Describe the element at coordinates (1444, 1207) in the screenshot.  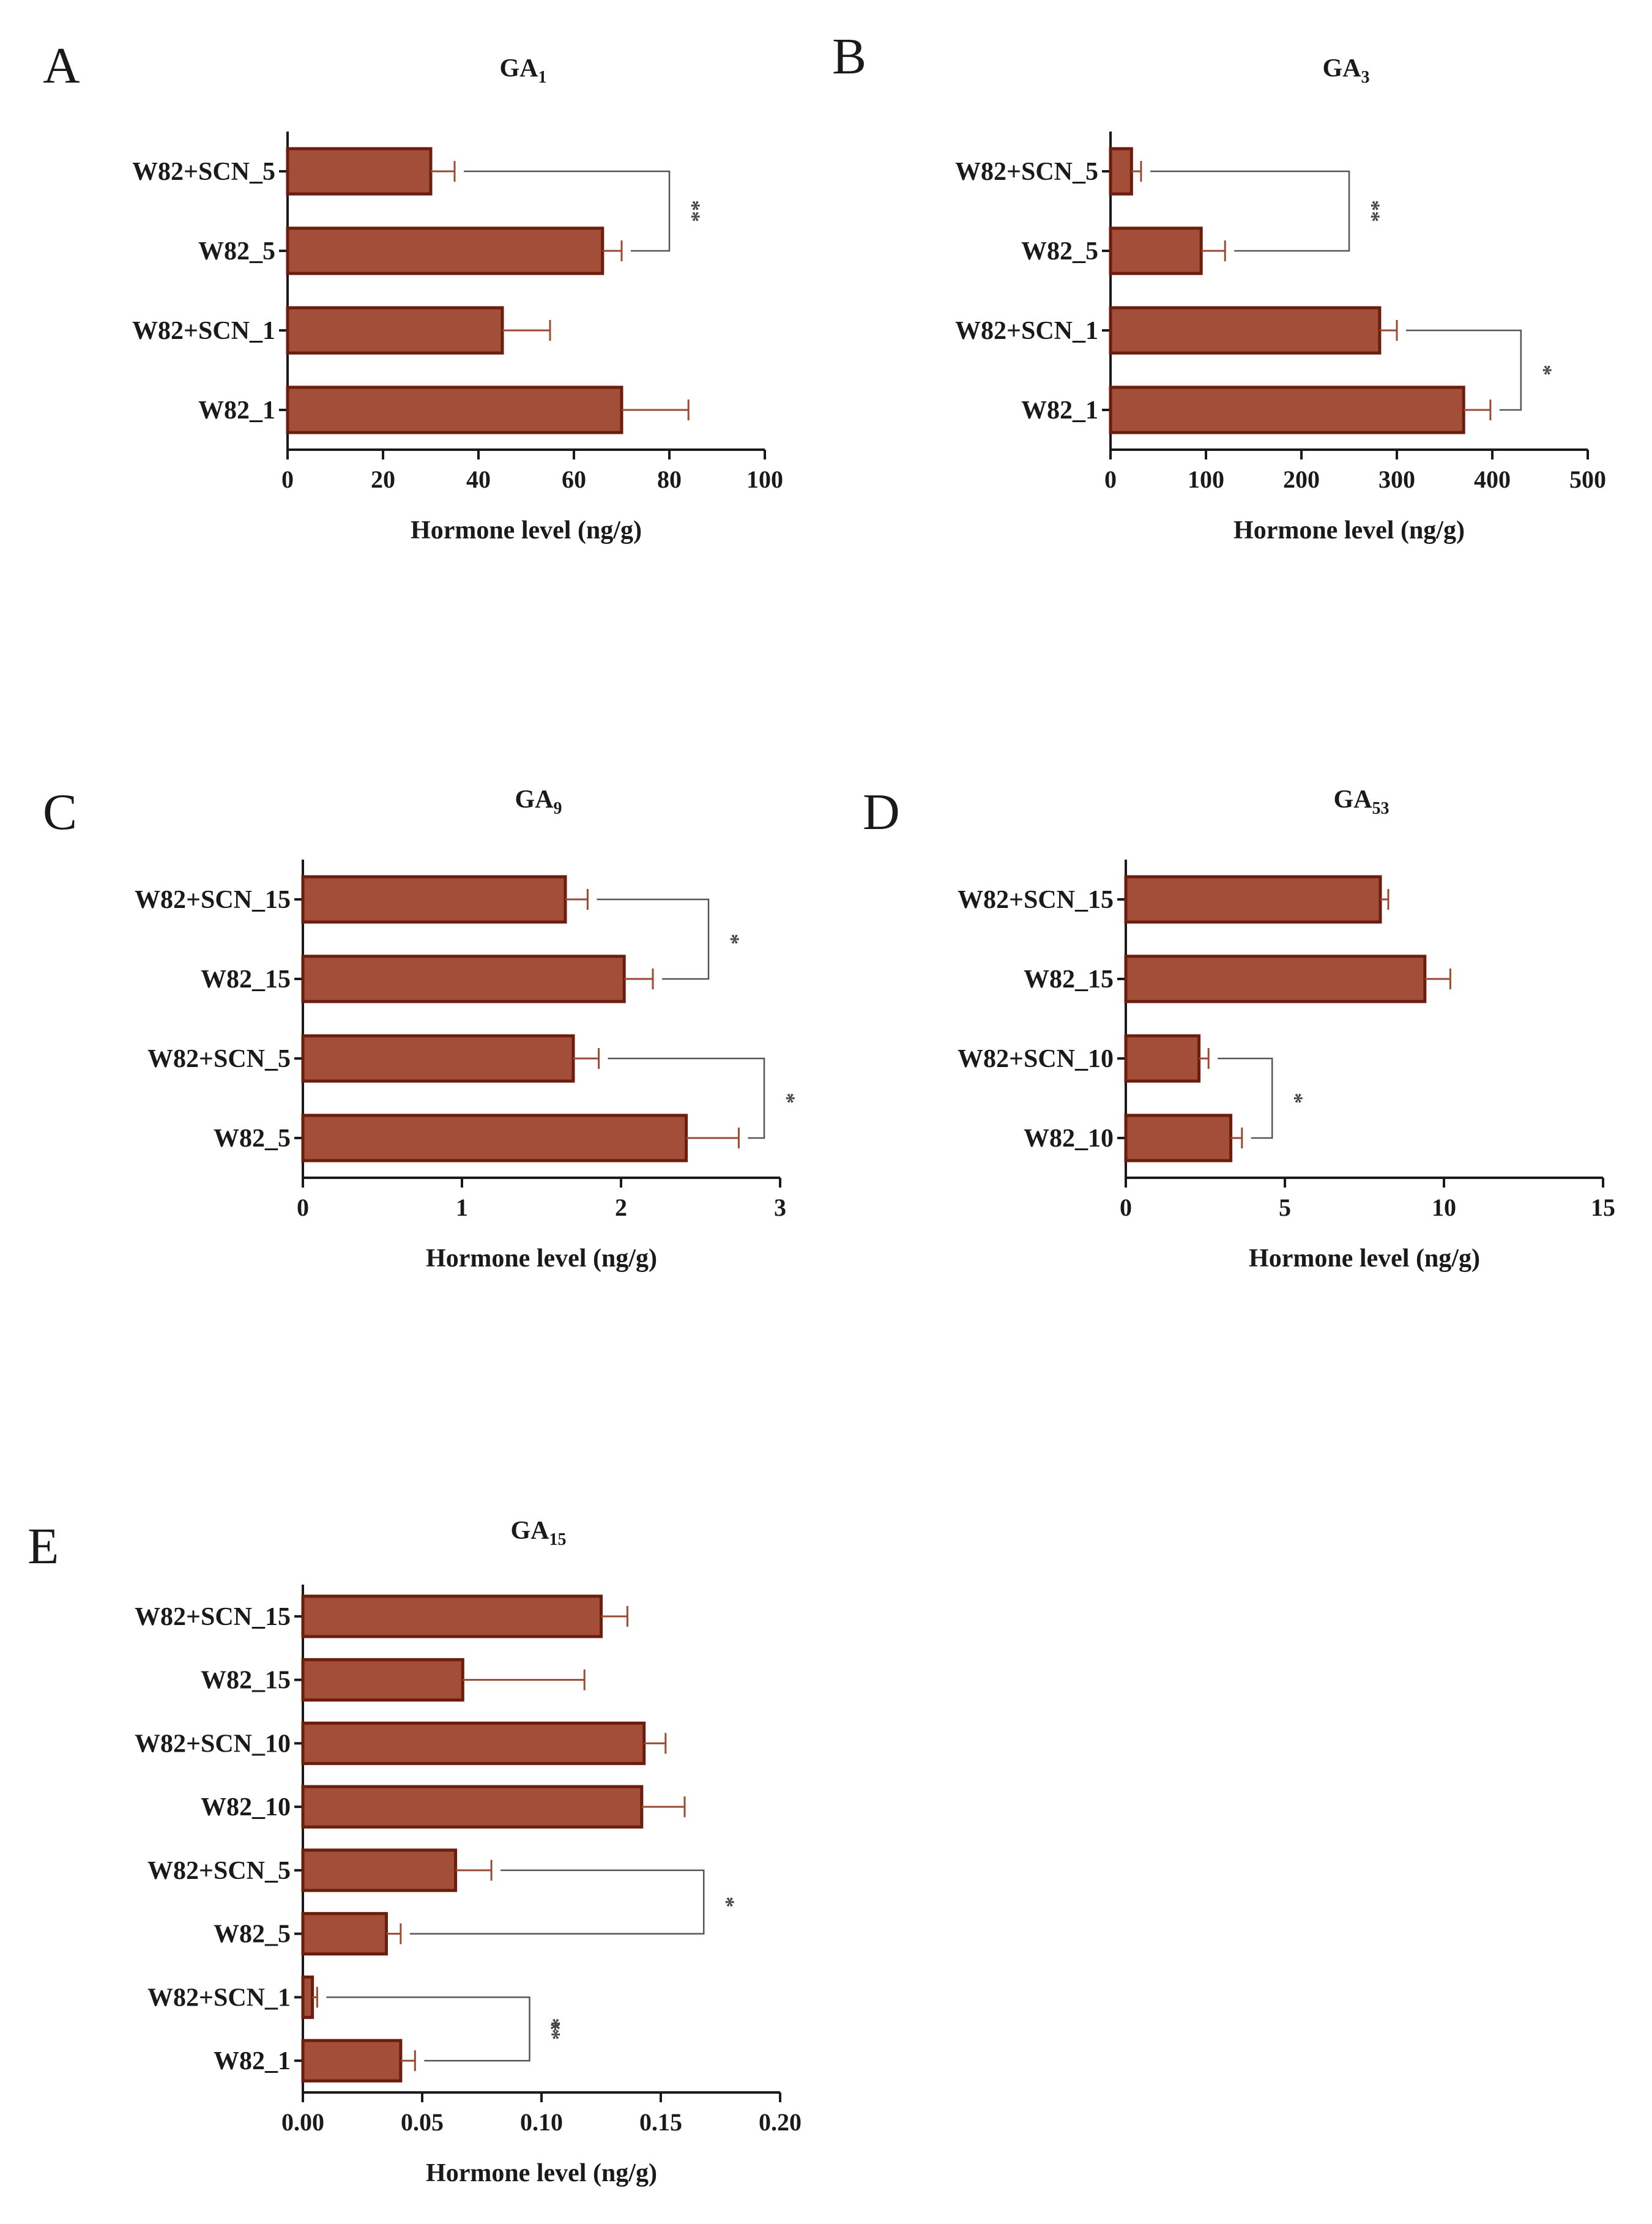
I see `x-tick-label: 10` at that location.